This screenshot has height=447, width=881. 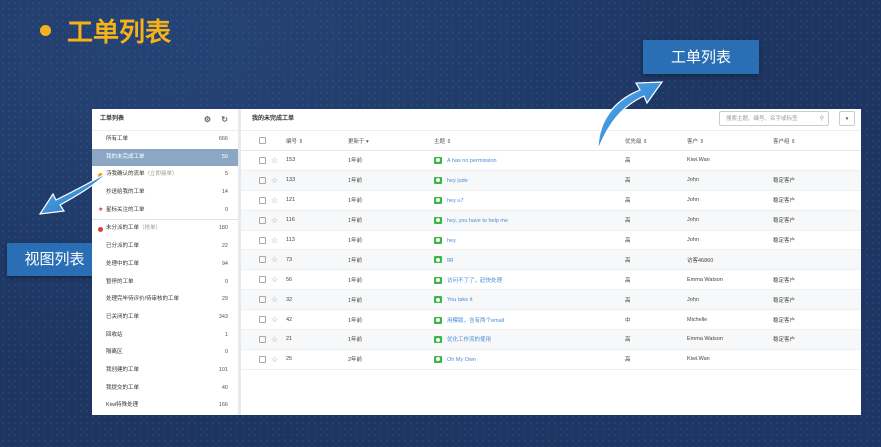 I want to click on ticket-id: 133, so click(x=317, y=180).